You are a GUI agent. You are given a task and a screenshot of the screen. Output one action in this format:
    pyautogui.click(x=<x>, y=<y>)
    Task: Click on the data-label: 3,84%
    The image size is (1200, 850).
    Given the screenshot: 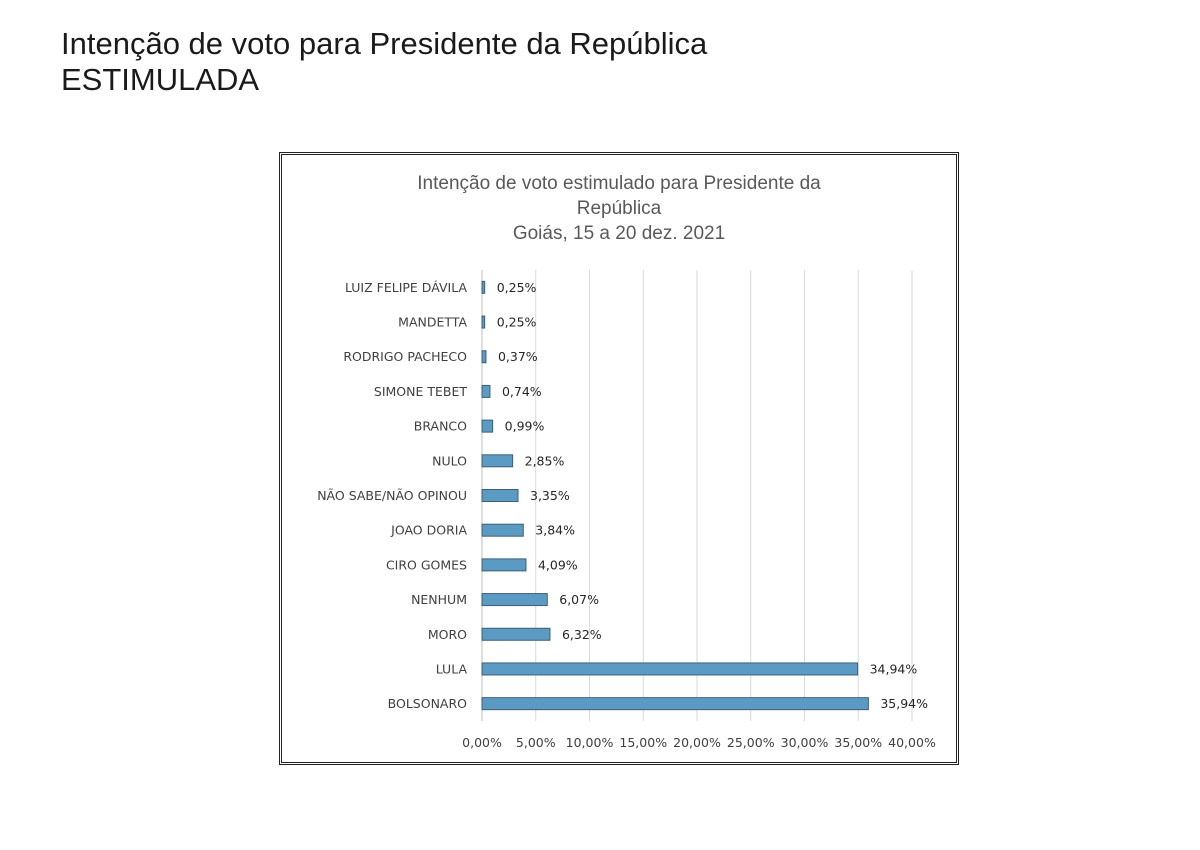 What is the action you would take?
    pyautogui.click(x=555, y=530)
    